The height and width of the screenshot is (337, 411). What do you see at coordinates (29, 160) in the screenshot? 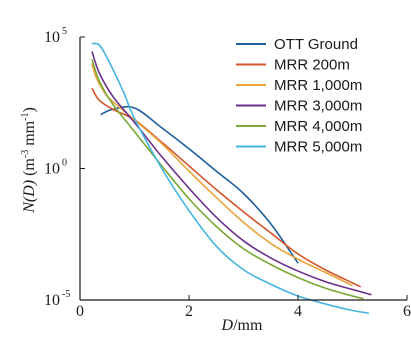
I see `y-axis-label: N(D) (m-3 mm-1)` at bounding box center [29, 160].